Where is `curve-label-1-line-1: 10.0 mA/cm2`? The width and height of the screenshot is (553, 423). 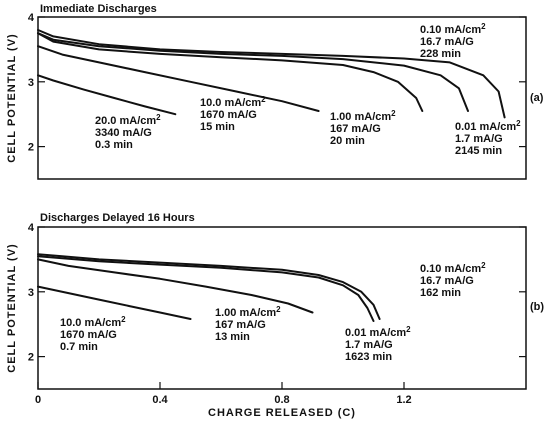 curve-label-1-line-1: 10.0 mA/cm2 is located at coordinates (93, 322).